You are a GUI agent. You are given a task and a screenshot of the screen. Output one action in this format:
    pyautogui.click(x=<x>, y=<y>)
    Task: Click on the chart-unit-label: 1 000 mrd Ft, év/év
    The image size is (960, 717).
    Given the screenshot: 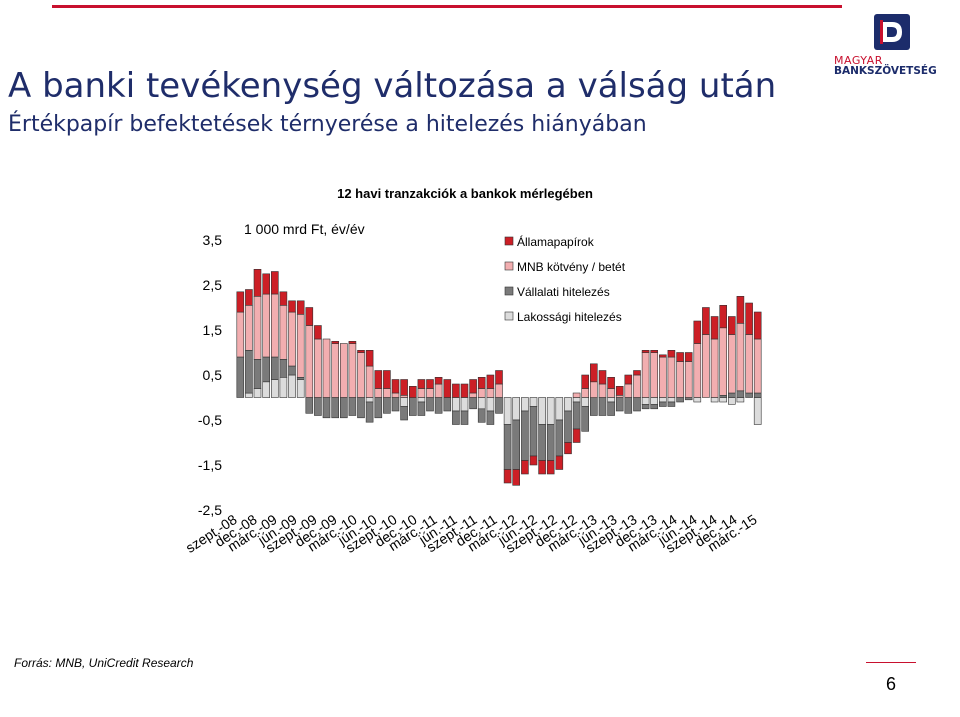 What is the action you would take?
    pyautogui.click(x=304, y=229)
    